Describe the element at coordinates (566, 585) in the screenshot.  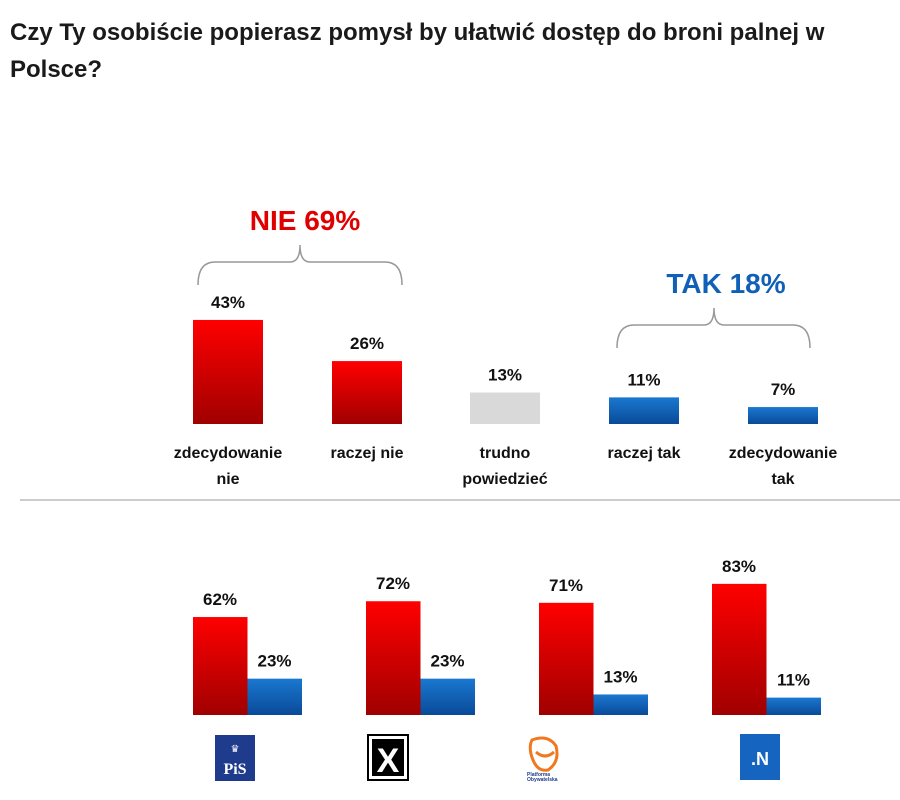
I see `value-label: 71%` at that location.